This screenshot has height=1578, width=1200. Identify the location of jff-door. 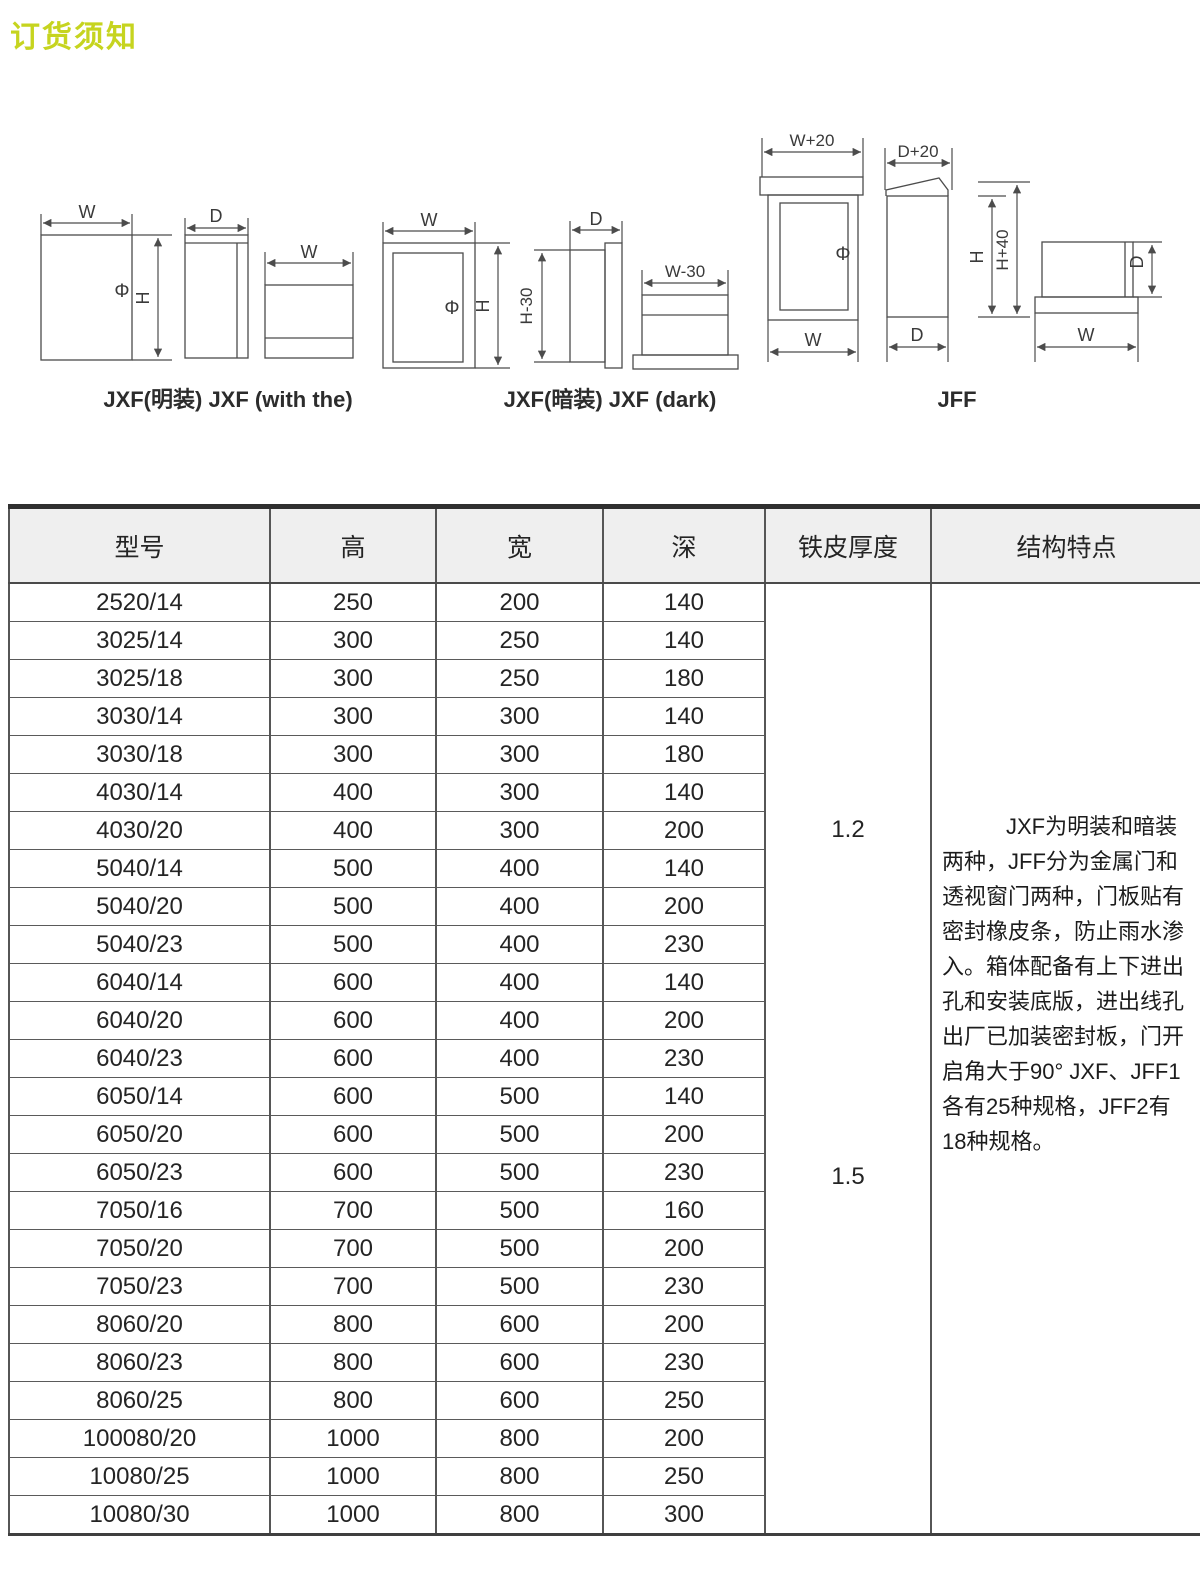
(814, 256).